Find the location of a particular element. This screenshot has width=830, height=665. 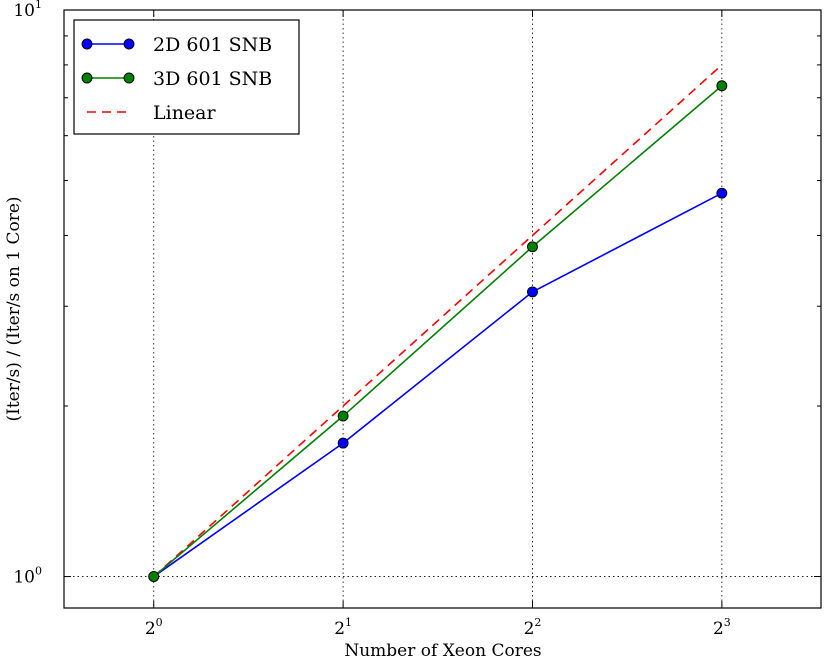

legend-label-linear: Linear is located at coordinates (185, 113).